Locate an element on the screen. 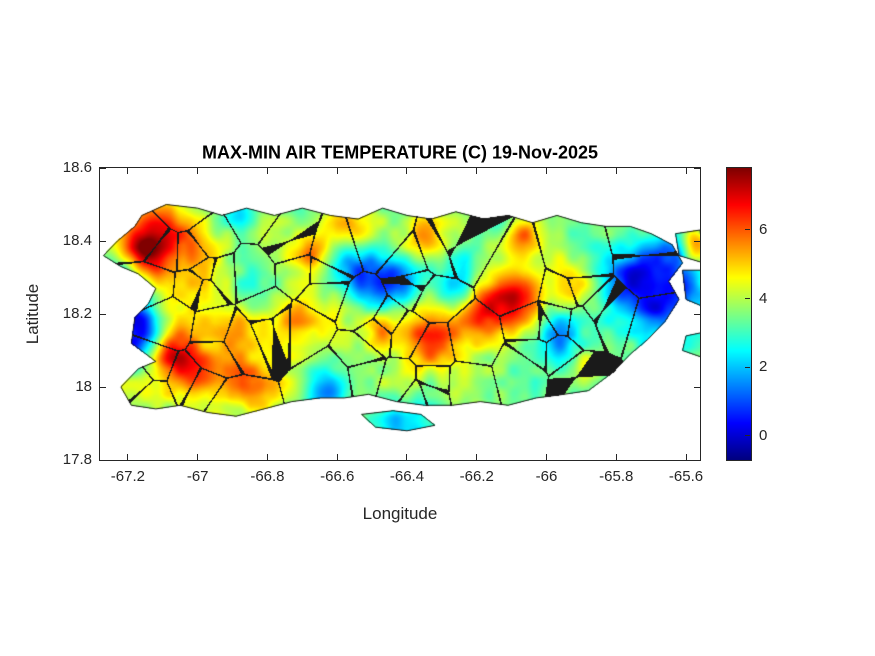  colorbar-tick-label: 6 is located at coordinates (763, 229).